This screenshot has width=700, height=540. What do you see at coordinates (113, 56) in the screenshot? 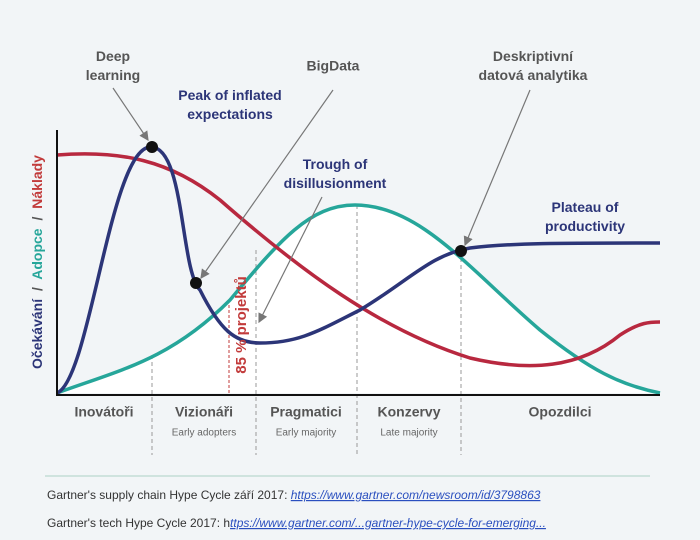
I see `text-line: Deep` at bounding box center [113, 56].